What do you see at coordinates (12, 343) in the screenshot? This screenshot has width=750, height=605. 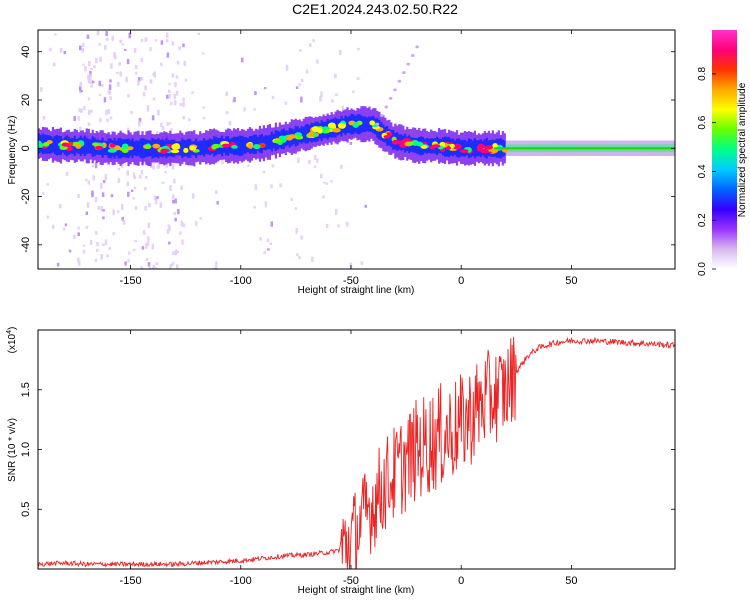 I see `snr-multiplier-base: (x10` at bounding box center [12, 343].